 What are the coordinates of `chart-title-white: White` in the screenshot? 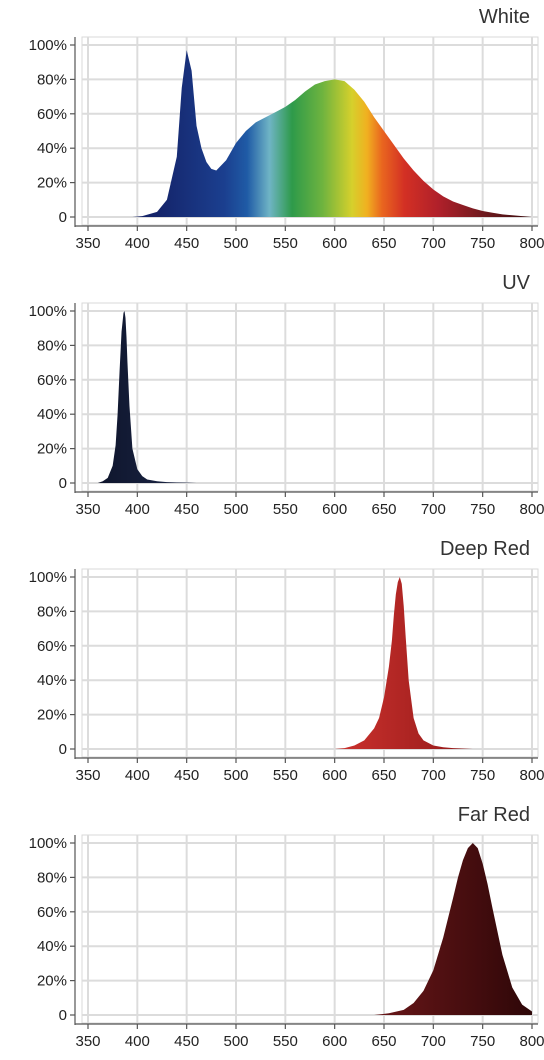 It's located at (504, 17).